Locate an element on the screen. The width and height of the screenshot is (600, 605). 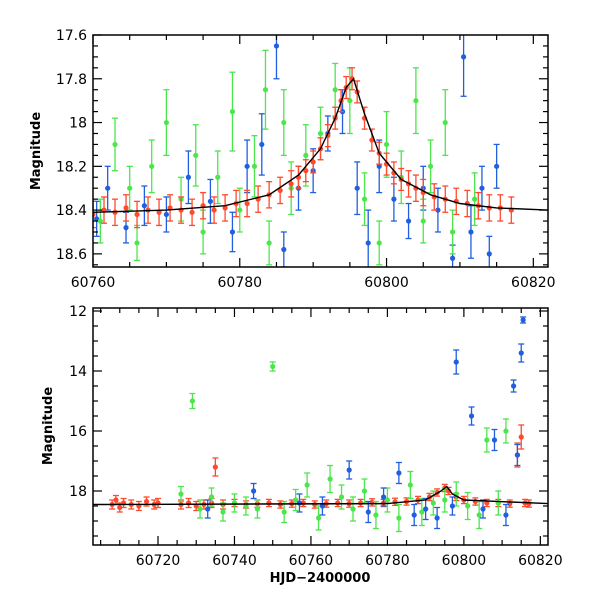
bottom-y-tick-label: 16 is located at coordinates (78, 432).